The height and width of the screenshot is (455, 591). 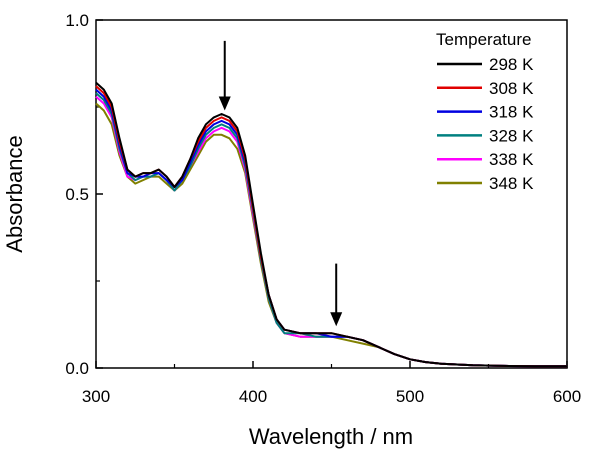 I want to click on x-tick-label: 500, so click(x=410, y=396).